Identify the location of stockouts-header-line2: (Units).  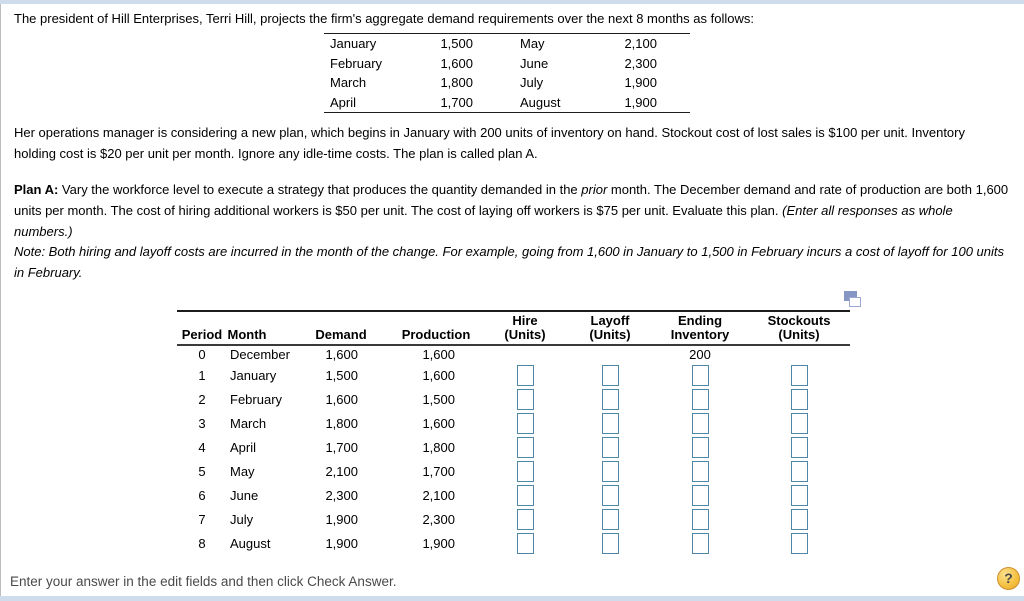
(799, 334).